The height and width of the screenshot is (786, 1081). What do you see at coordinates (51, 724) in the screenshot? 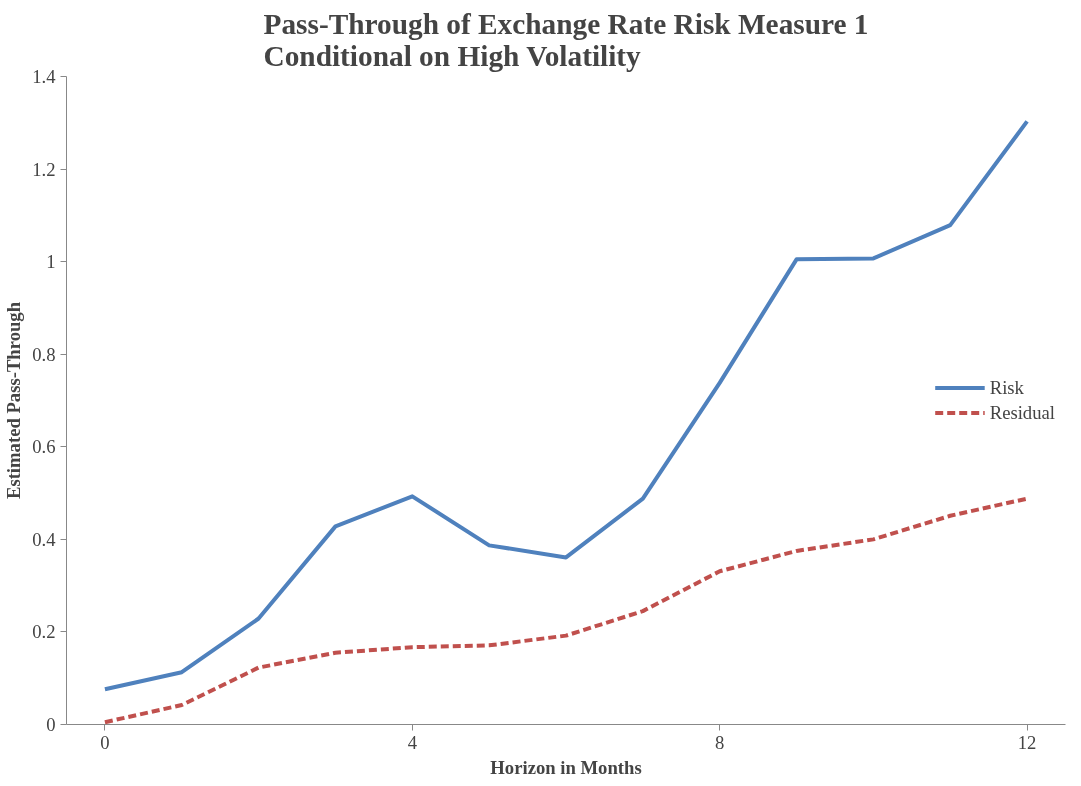
I see `y-tick-label: 0` at bounding box center [51, 724].